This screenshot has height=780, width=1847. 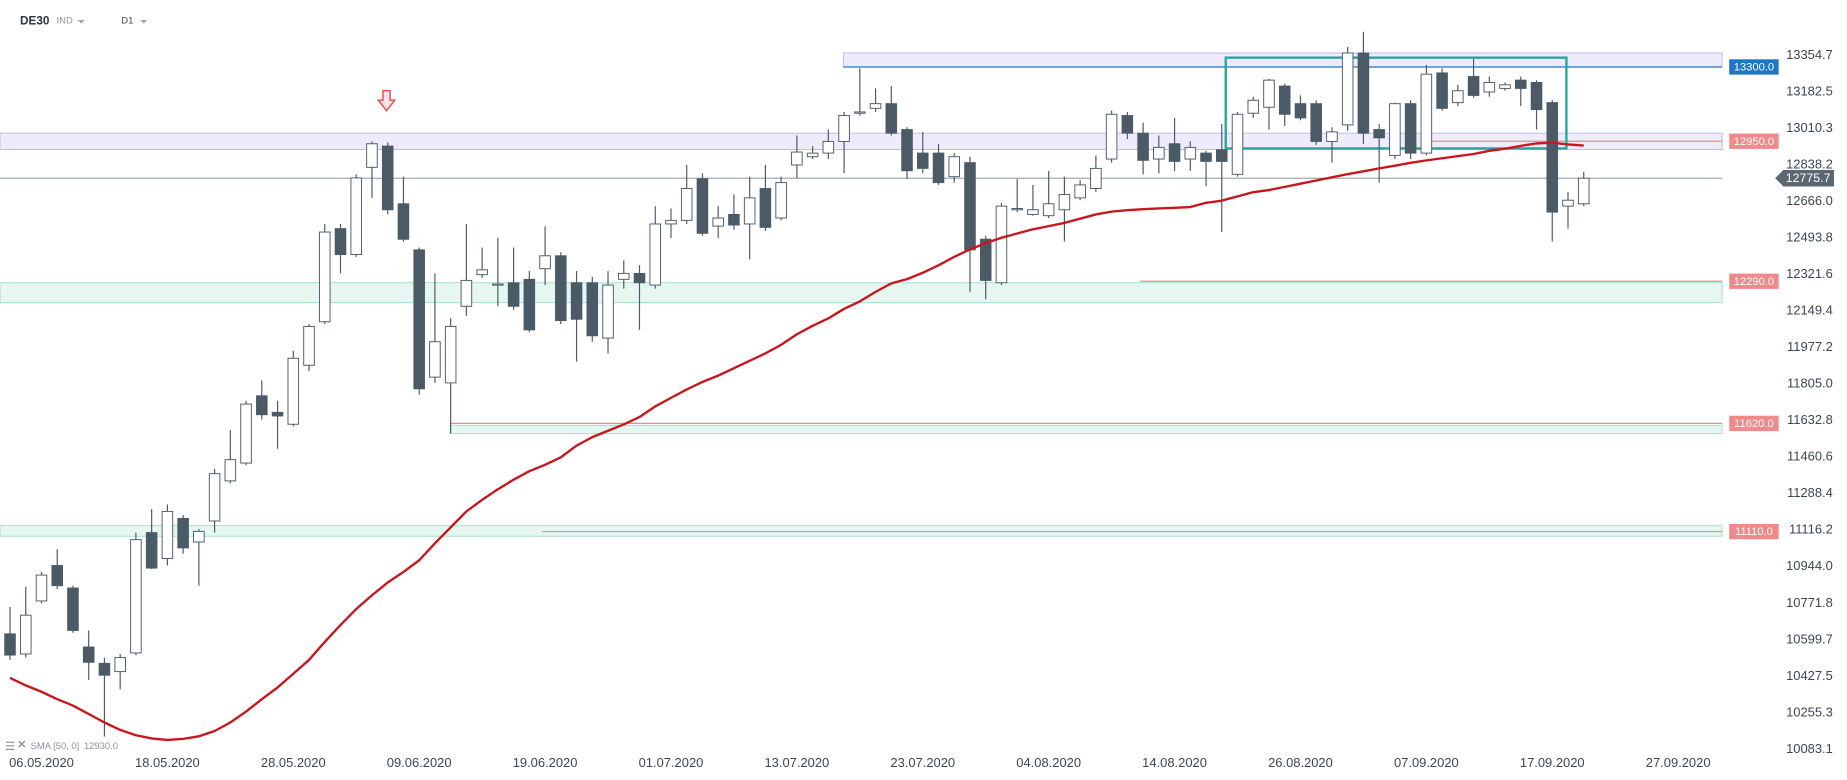 What do you see at coordinates (419, 762) in the screenshot?
I see `x-tick-label: 09.06.2020` at bounding box center [419, 762].